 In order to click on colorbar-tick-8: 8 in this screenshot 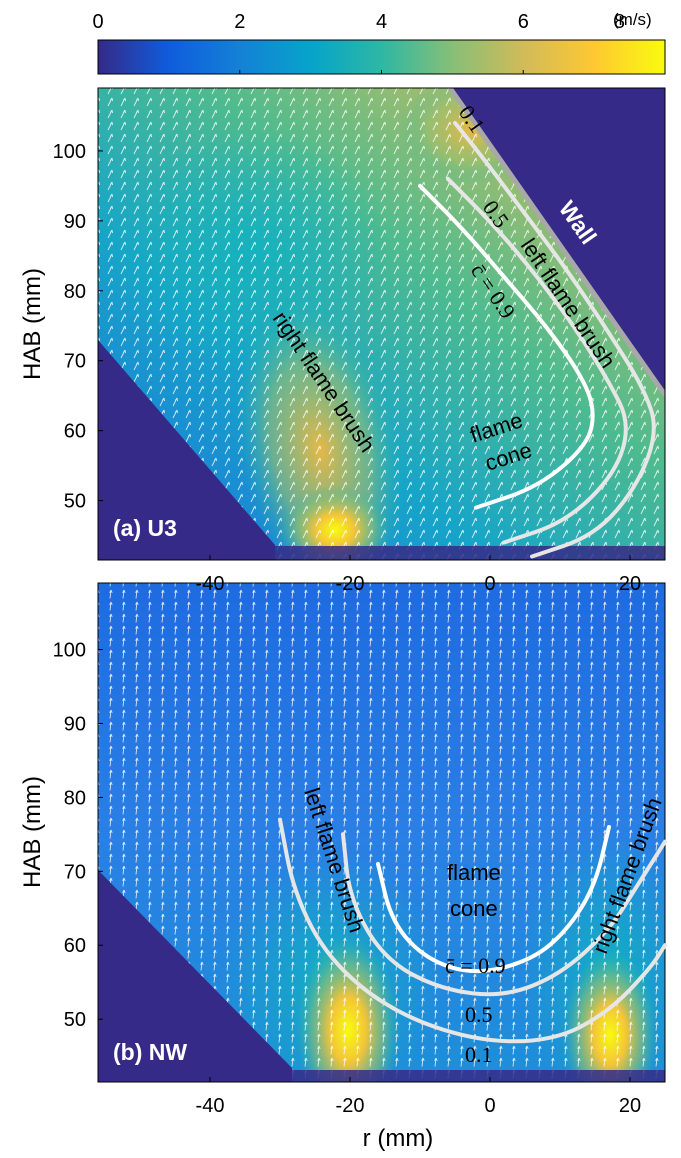, I will do `click(619, 22)`.